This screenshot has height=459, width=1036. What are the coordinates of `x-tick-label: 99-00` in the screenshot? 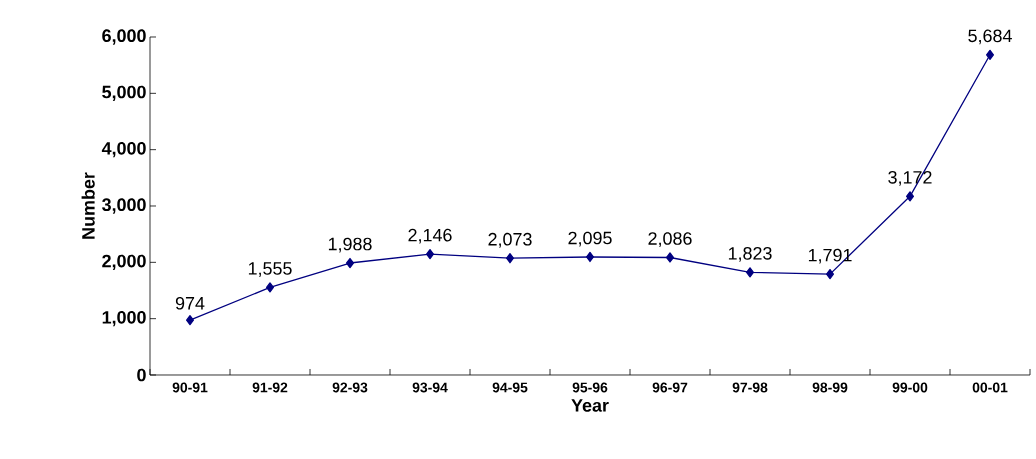 It's located at (910, 387).